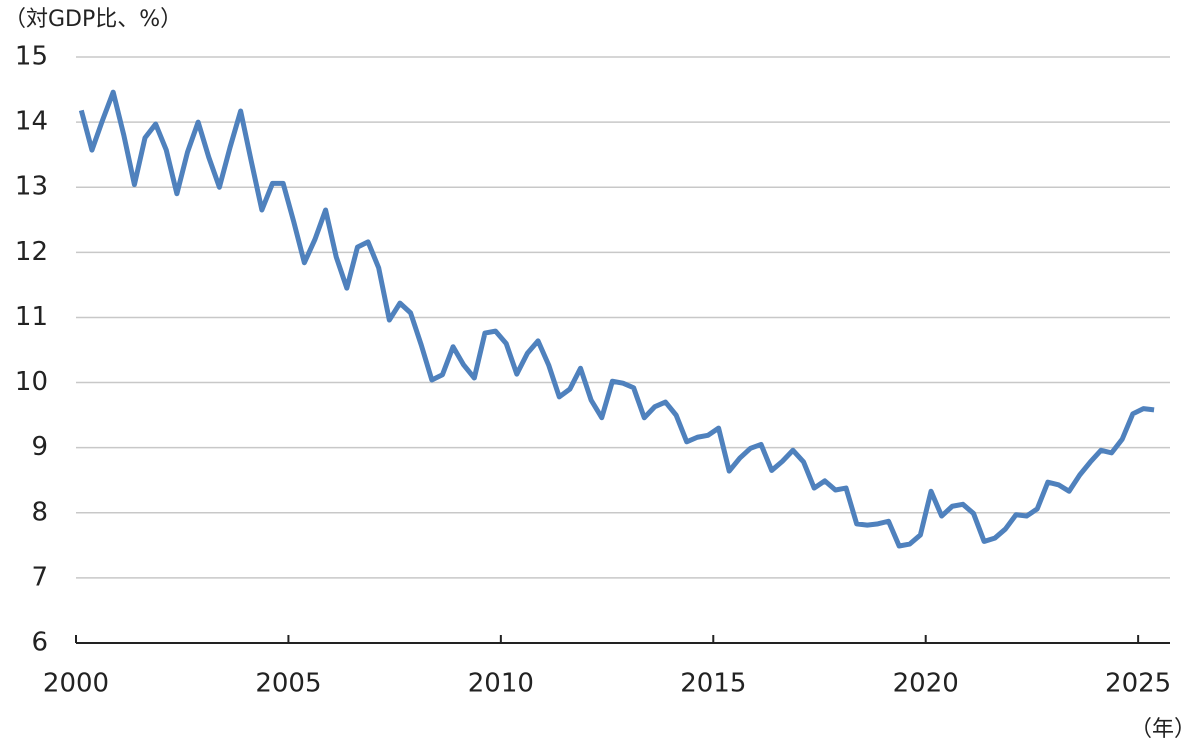 The width and height of the screenshot is (1200, 752). Describe the element at coordinates (31, 382) in the screenshot. I see `y-tick-label: 10` at that location.